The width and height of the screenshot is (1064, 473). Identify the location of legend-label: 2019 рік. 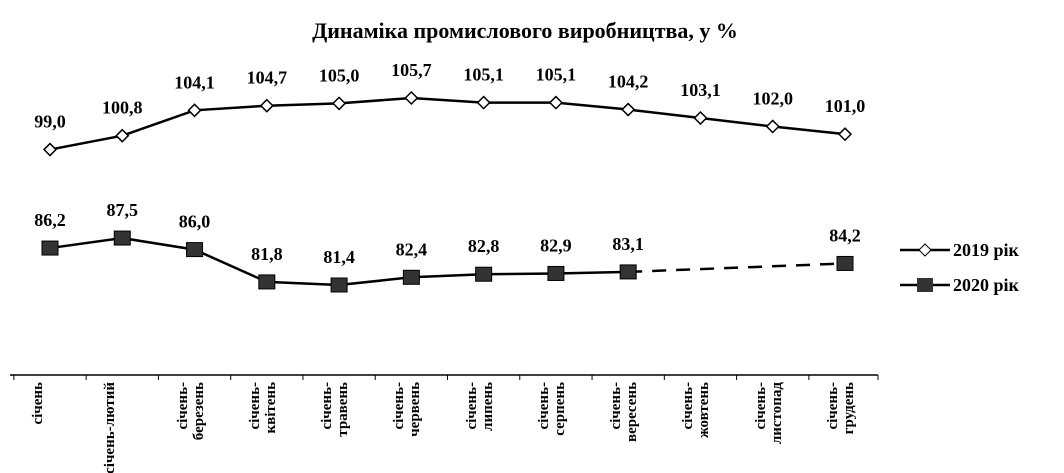
(986, 250).